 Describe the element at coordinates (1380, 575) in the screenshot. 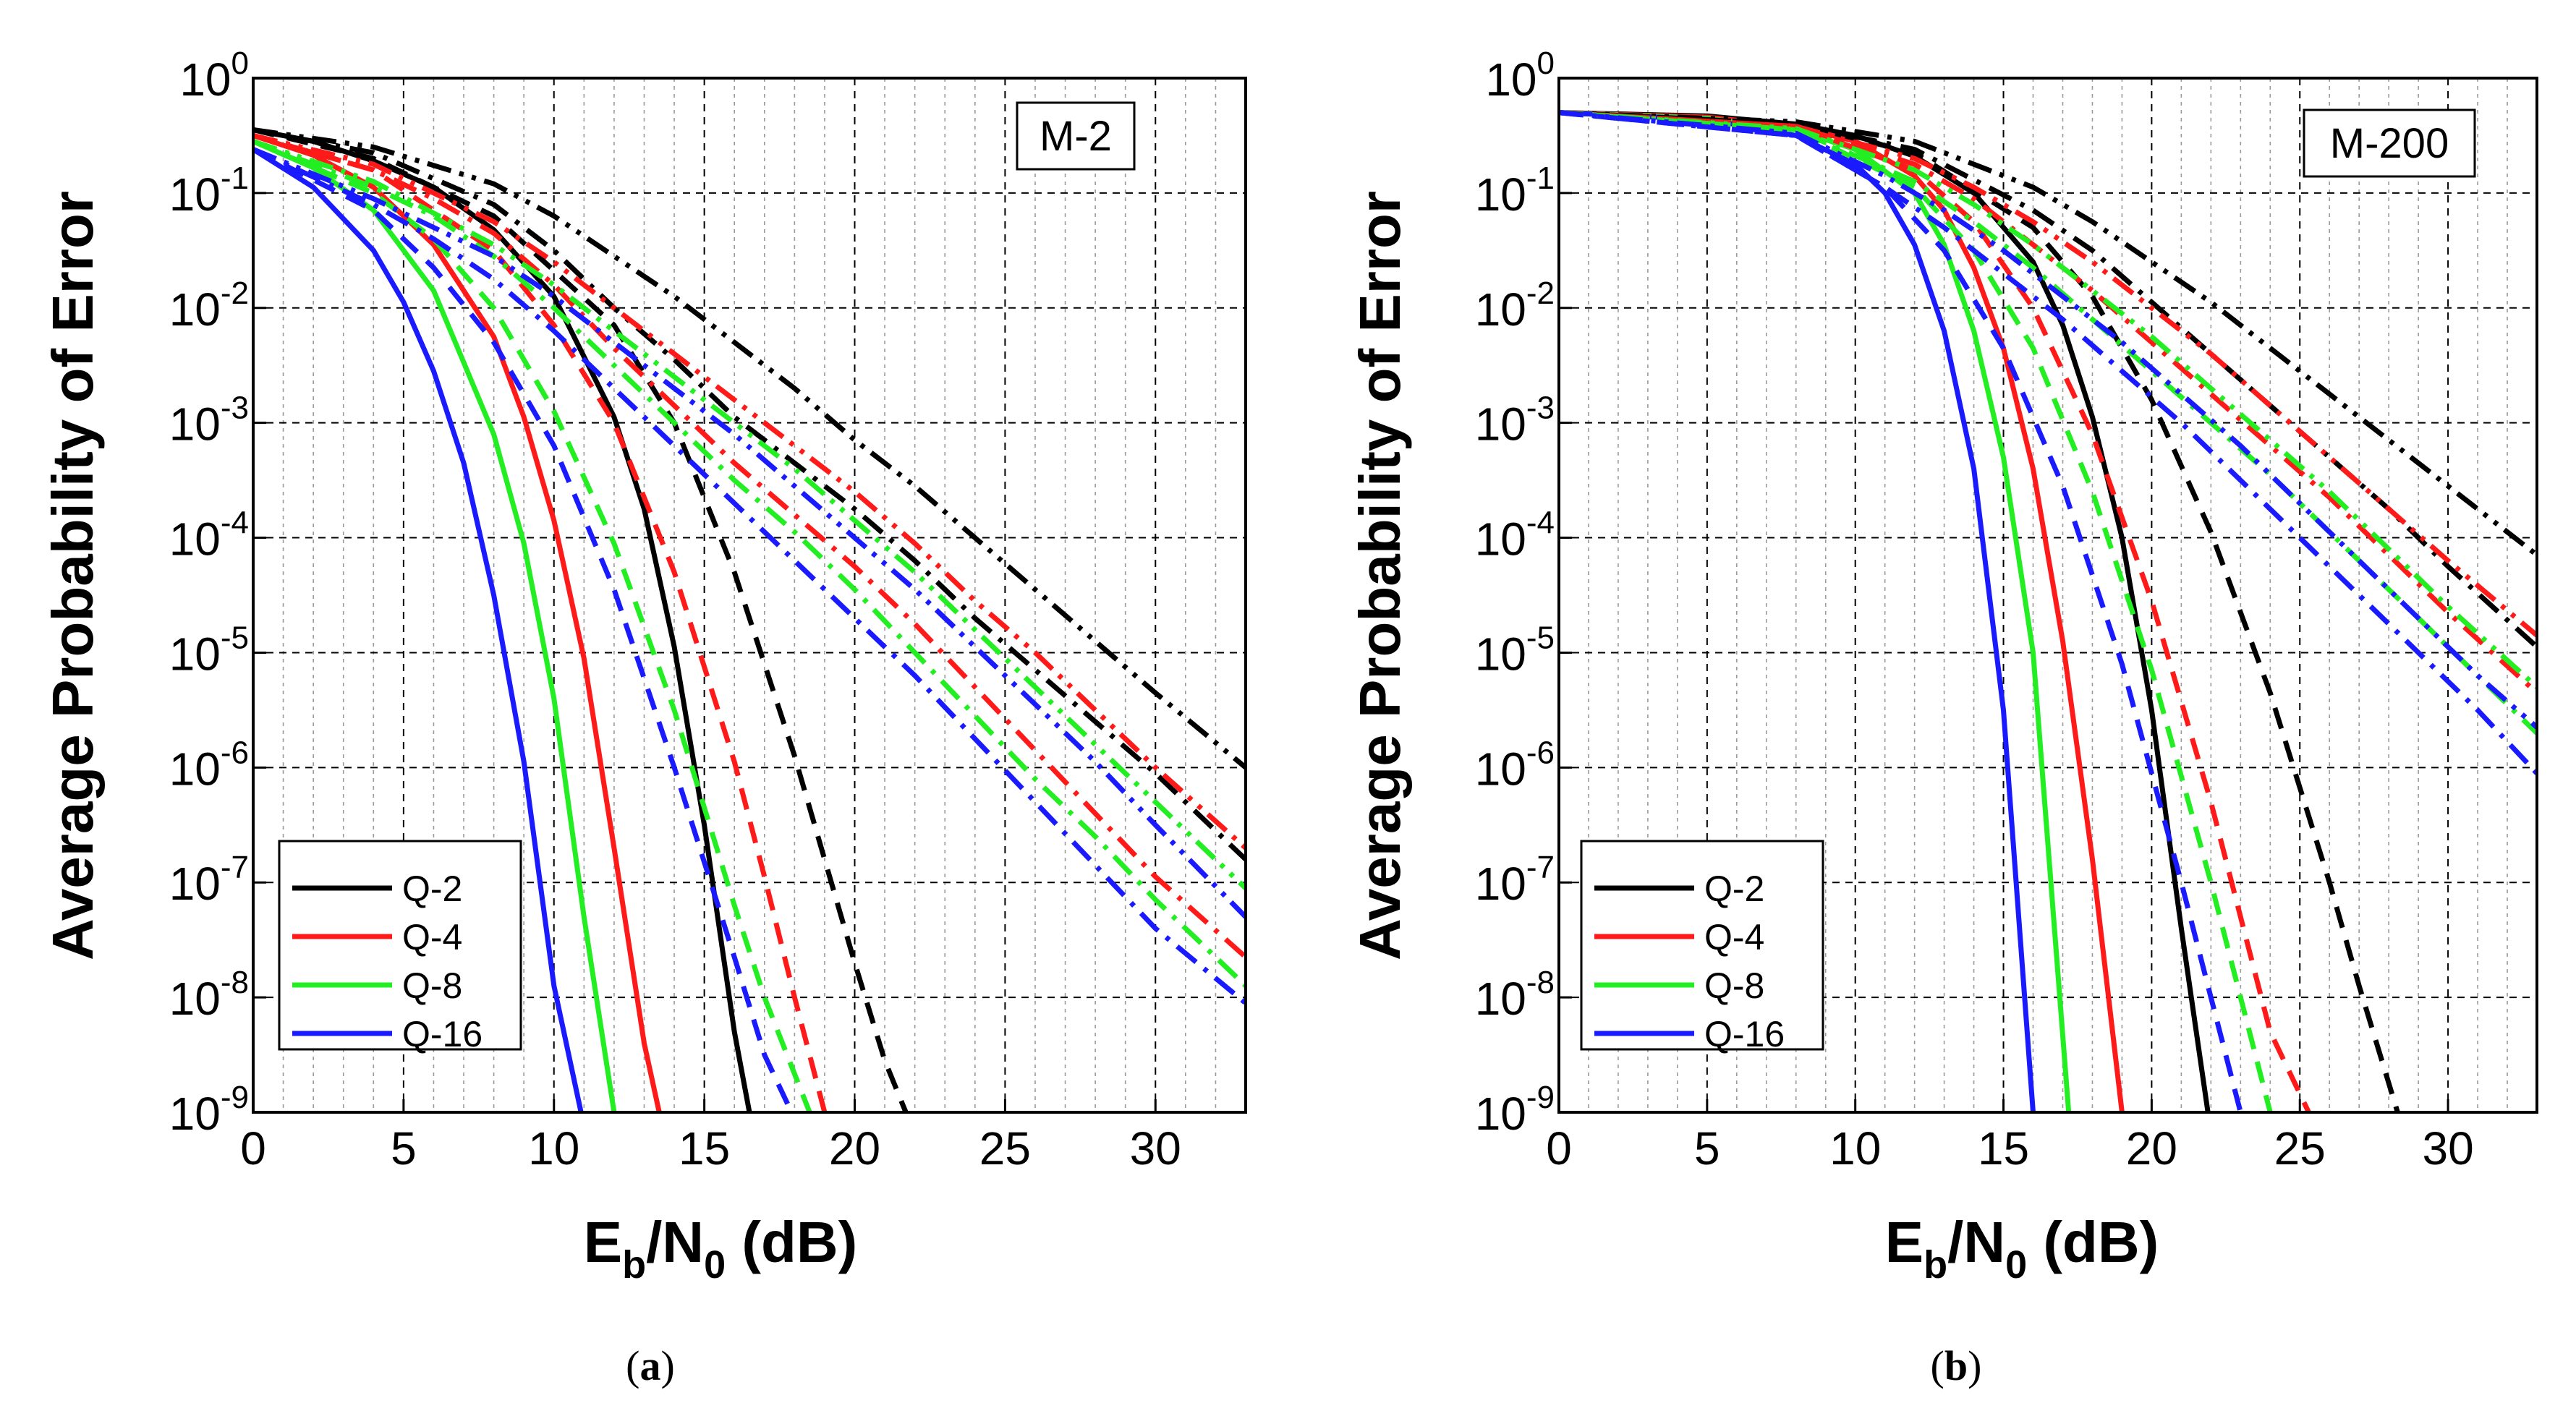

I see `y-axis-title-b: Average Probability of Error` at that location.